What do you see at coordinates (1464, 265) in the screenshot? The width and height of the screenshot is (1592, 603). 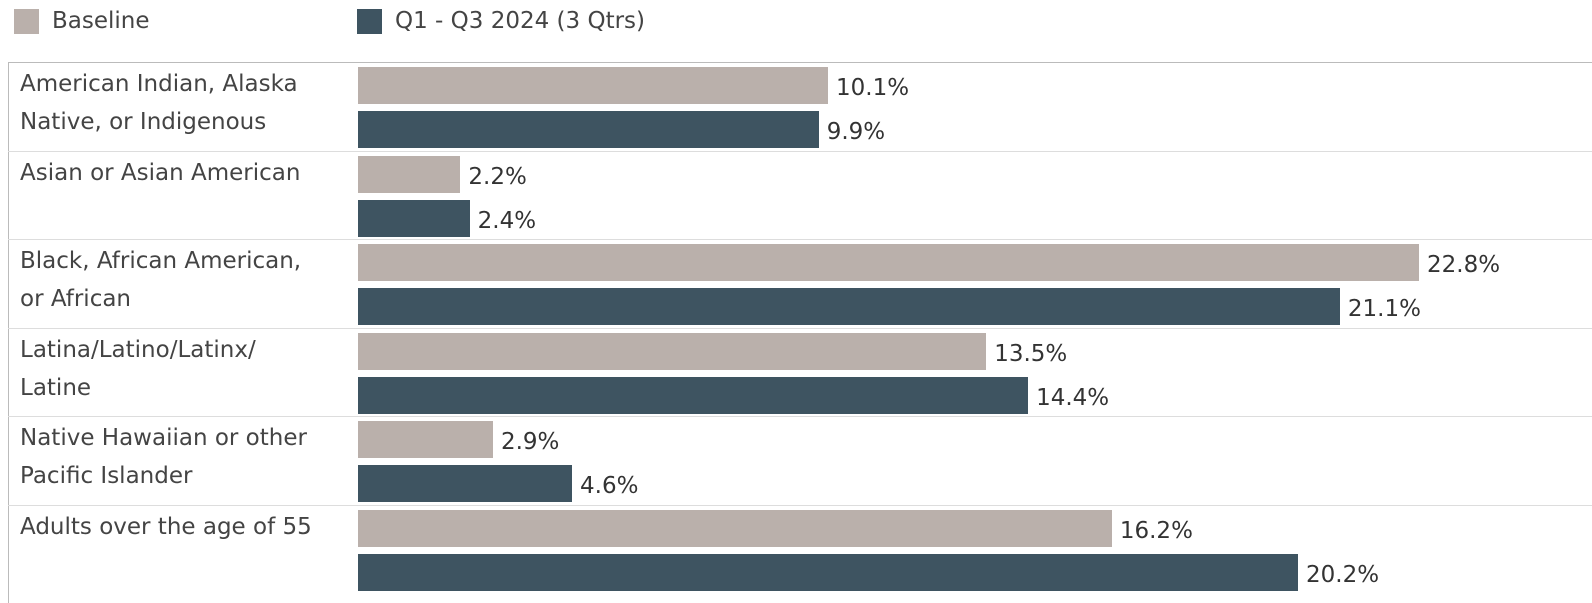 I see `value-label: 22.8%` at bounding box center [1464, 265].